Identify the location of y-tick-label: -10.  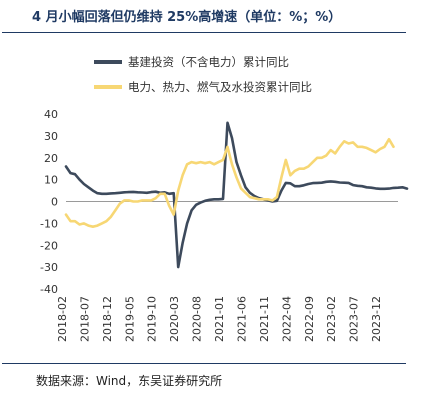
(49, 223).